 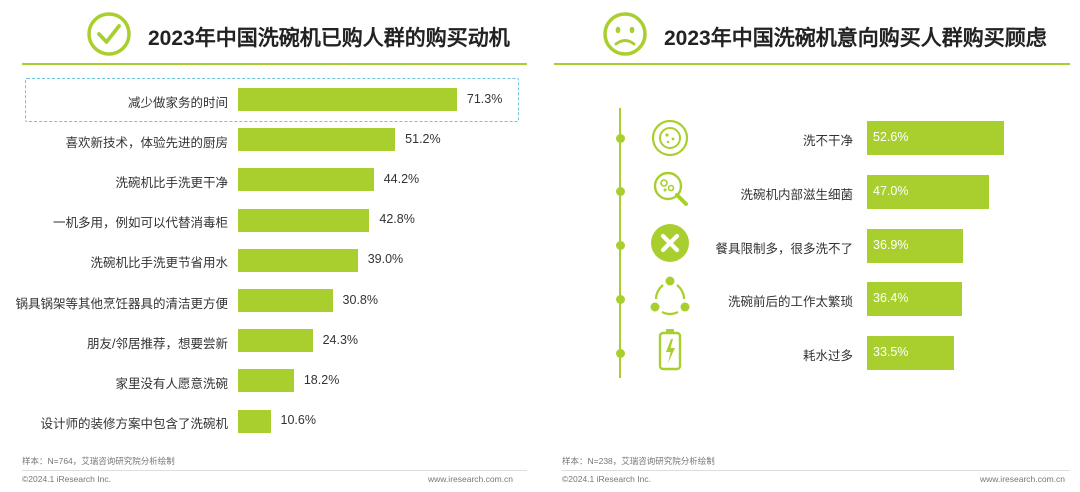 What do you see at coordinates (360, 299) in the screenshot?
I see `value-label: 30.8%` at bounding box center [360, 299].